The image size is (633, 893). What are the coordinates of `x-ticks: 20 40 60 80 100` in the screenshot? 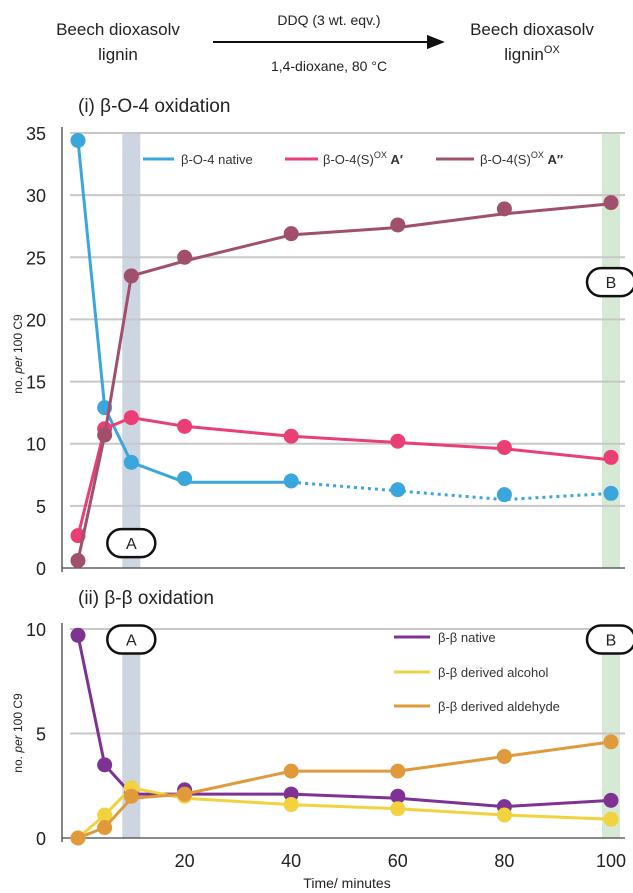 It's located at (400, 861).